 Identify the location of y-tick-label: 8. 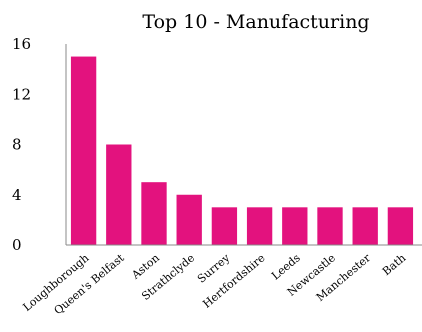
(17, 145).